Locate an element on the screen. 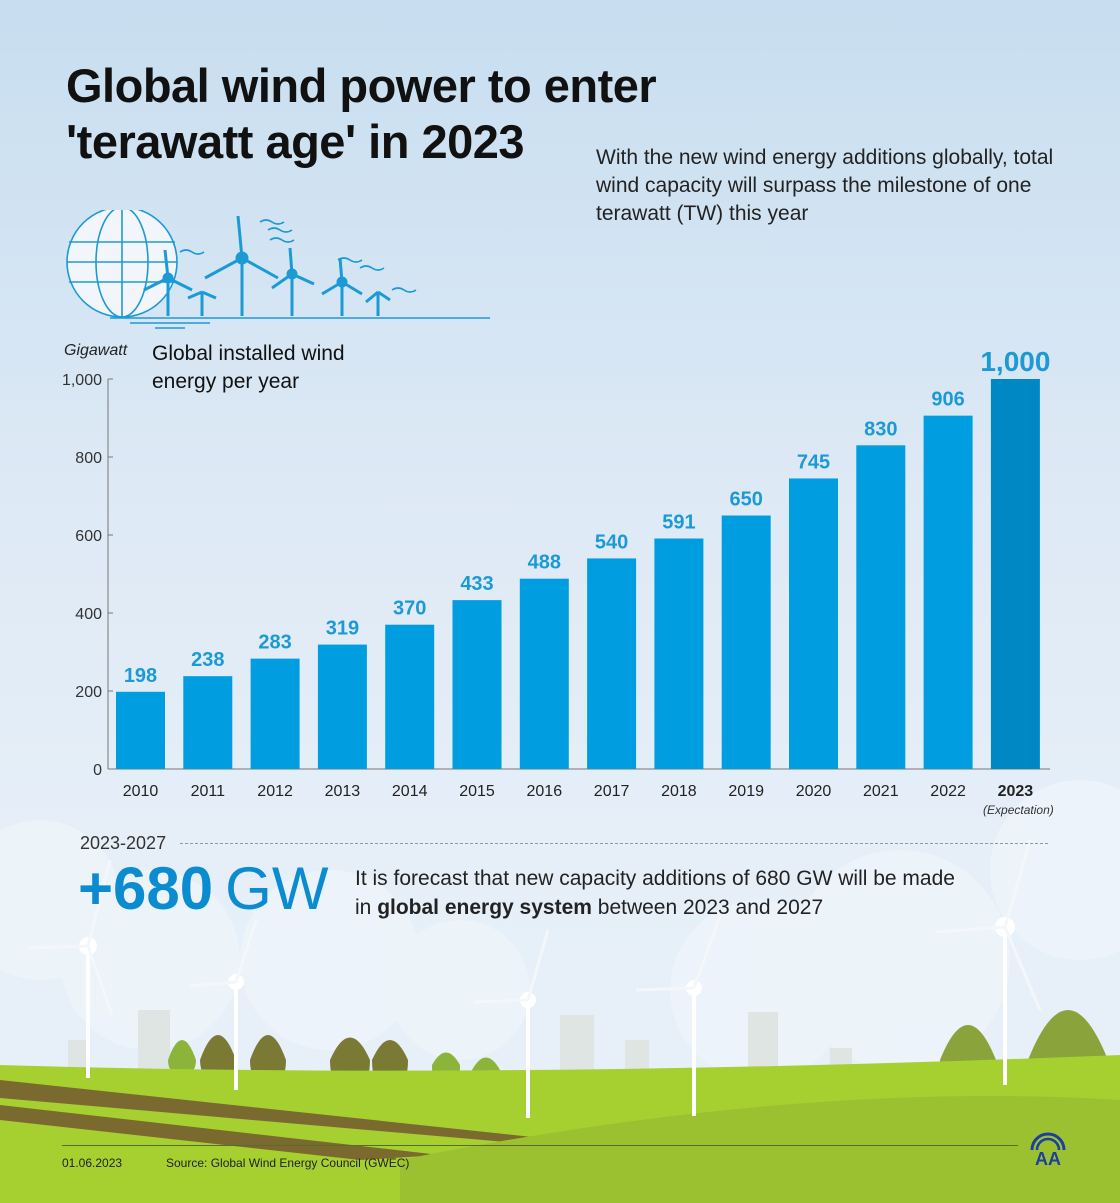  x-tick-label: 2013 is located at coordinates (343, 791).